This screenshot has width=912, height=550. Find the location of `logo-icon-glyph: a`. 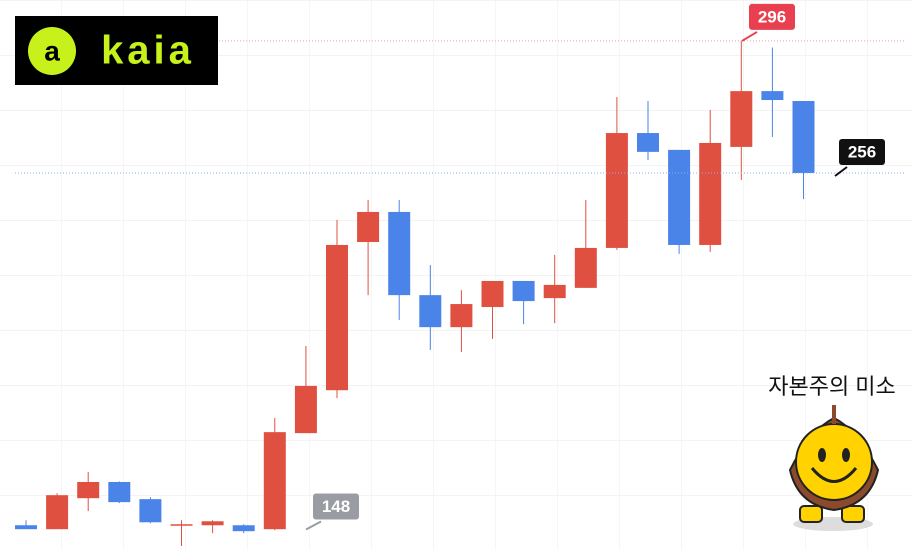

logo-icon-glyph: a is located at coordinates (52, 50).